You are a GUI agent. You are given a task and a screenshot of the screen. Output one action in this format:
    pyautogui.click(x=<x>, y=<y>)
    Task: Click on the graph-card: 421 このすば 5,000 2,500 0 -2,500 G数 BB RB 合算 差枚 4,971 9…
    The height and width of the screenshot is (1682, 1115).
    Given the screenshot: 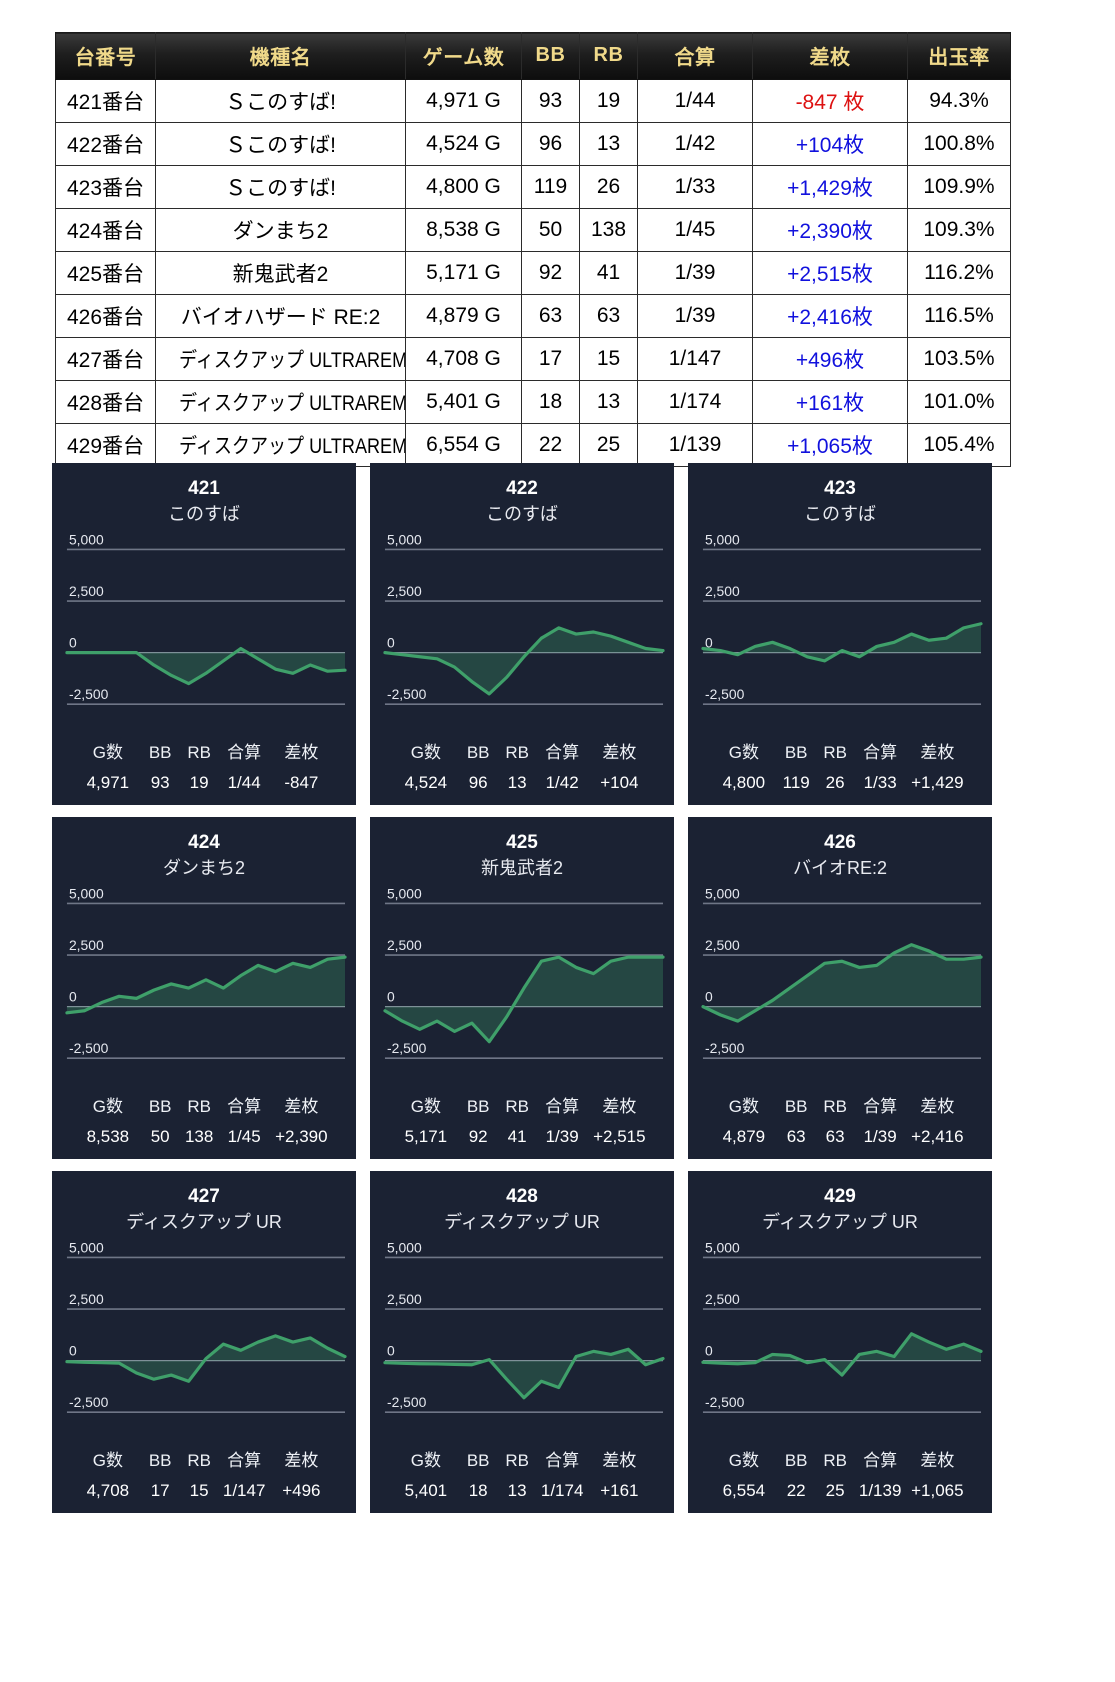 What is the action you would take?
    pyautogui.click(x=204, y=634)
    